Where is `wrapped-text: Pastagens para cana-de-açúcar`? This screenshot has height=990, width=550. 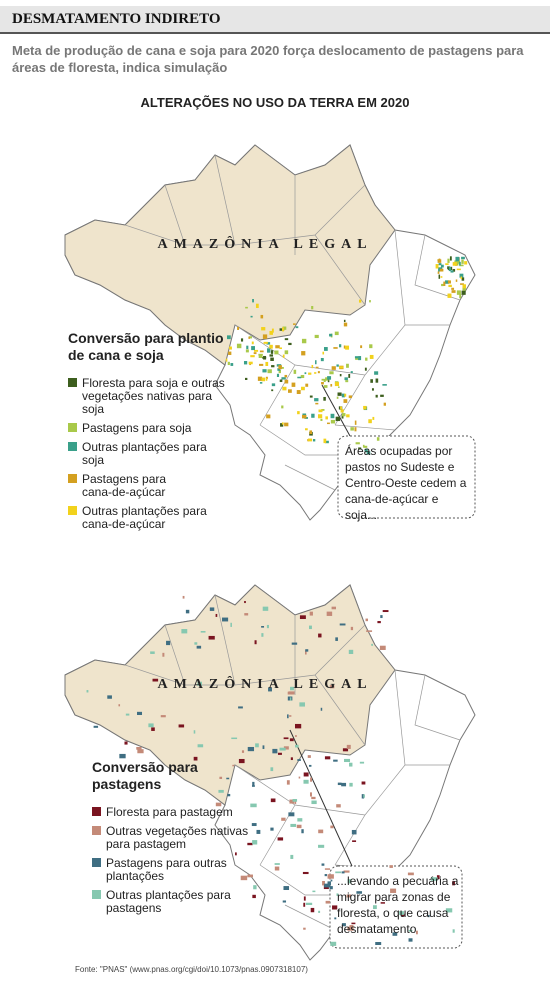
wrapped-text: Pastagens para cana-de-açúcar is located at coordinates (124, 485).